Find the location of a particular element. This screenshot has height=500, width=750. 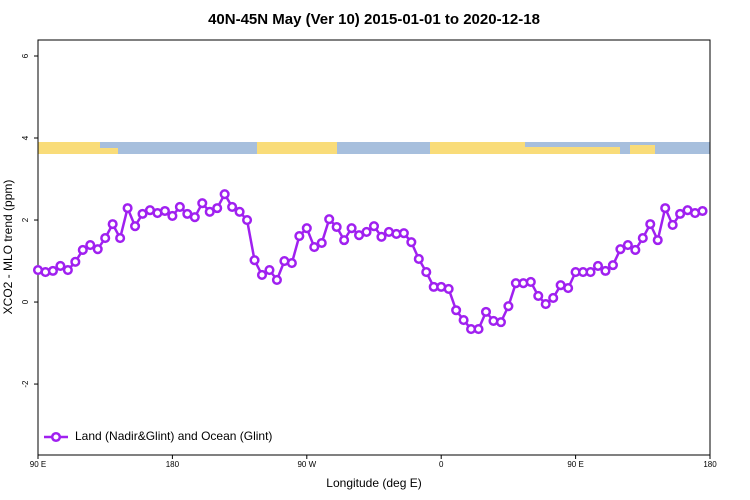

y-tick-label: -2 is located at coordinates (25, 384).